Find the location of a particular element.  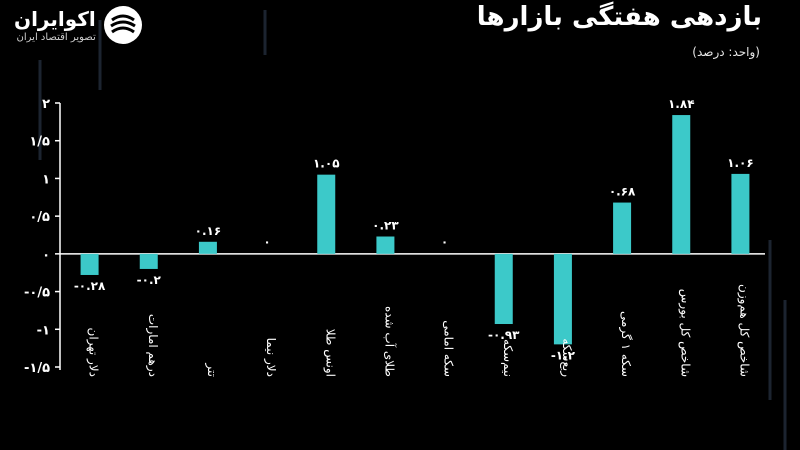

x-tick-label: شاخص کل هم‌وزن is located at coordinates (743, 330).